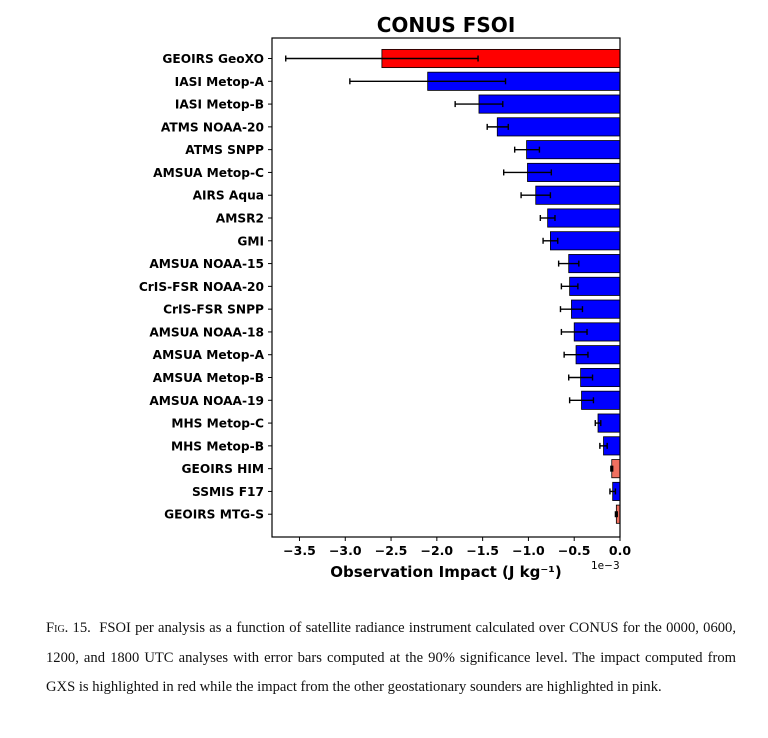 The image size is (768, 738). What do you see at coordinates (224, 150) in the screenshot?
I see `y-tick-label: ATMS SNPP` at bounding box center [224, 150].